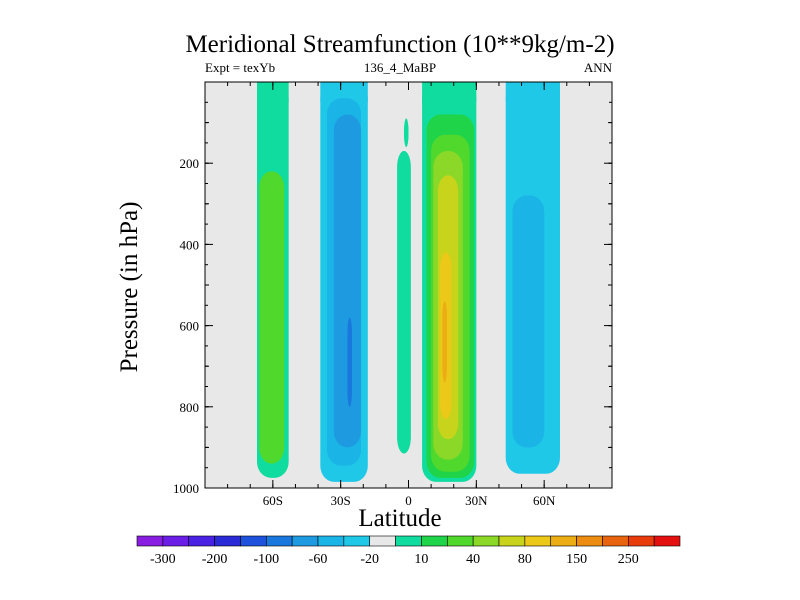 Image resolution: width=800 pixels, height=600 pixels. I want to click on y-tick-label: 400, so click(190, 244).